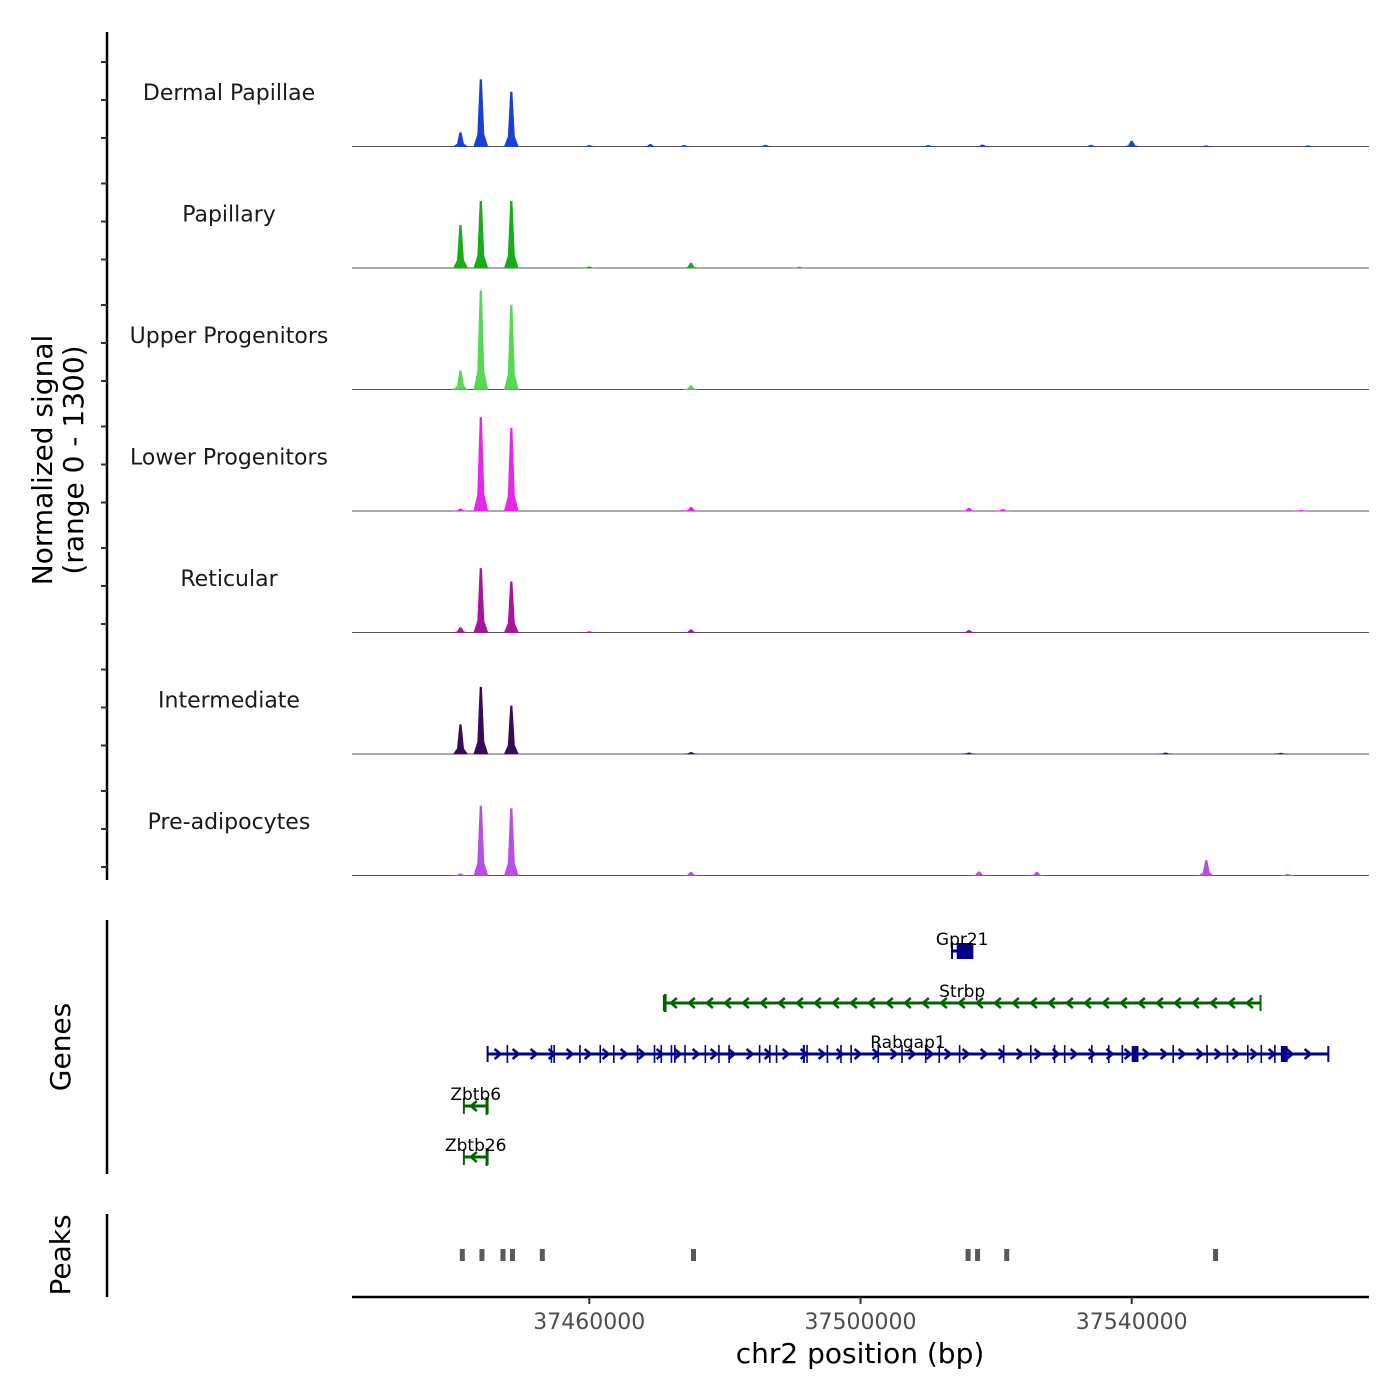 This screenshot has width=1400, height=1400. Describe the element at coordinates (589, 1322) in the screenshot. I see `x-tick-label: 37460000` at that location.